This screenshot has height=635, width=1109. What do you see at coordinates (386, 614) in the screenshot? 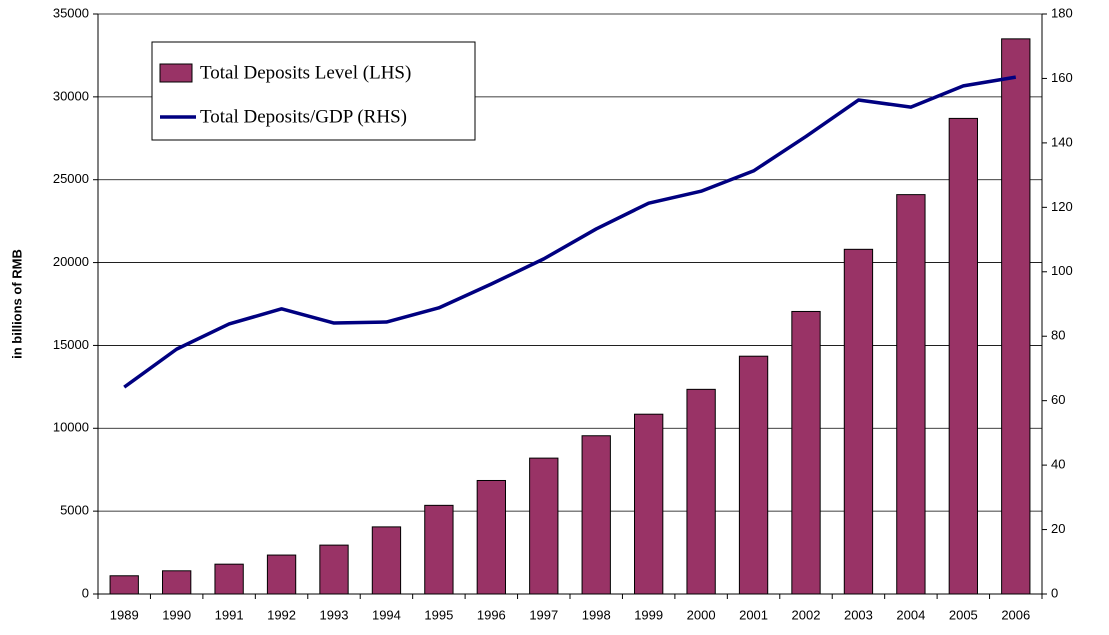
I see `x-tick-label: 1994` at bounding box center [386, 614].